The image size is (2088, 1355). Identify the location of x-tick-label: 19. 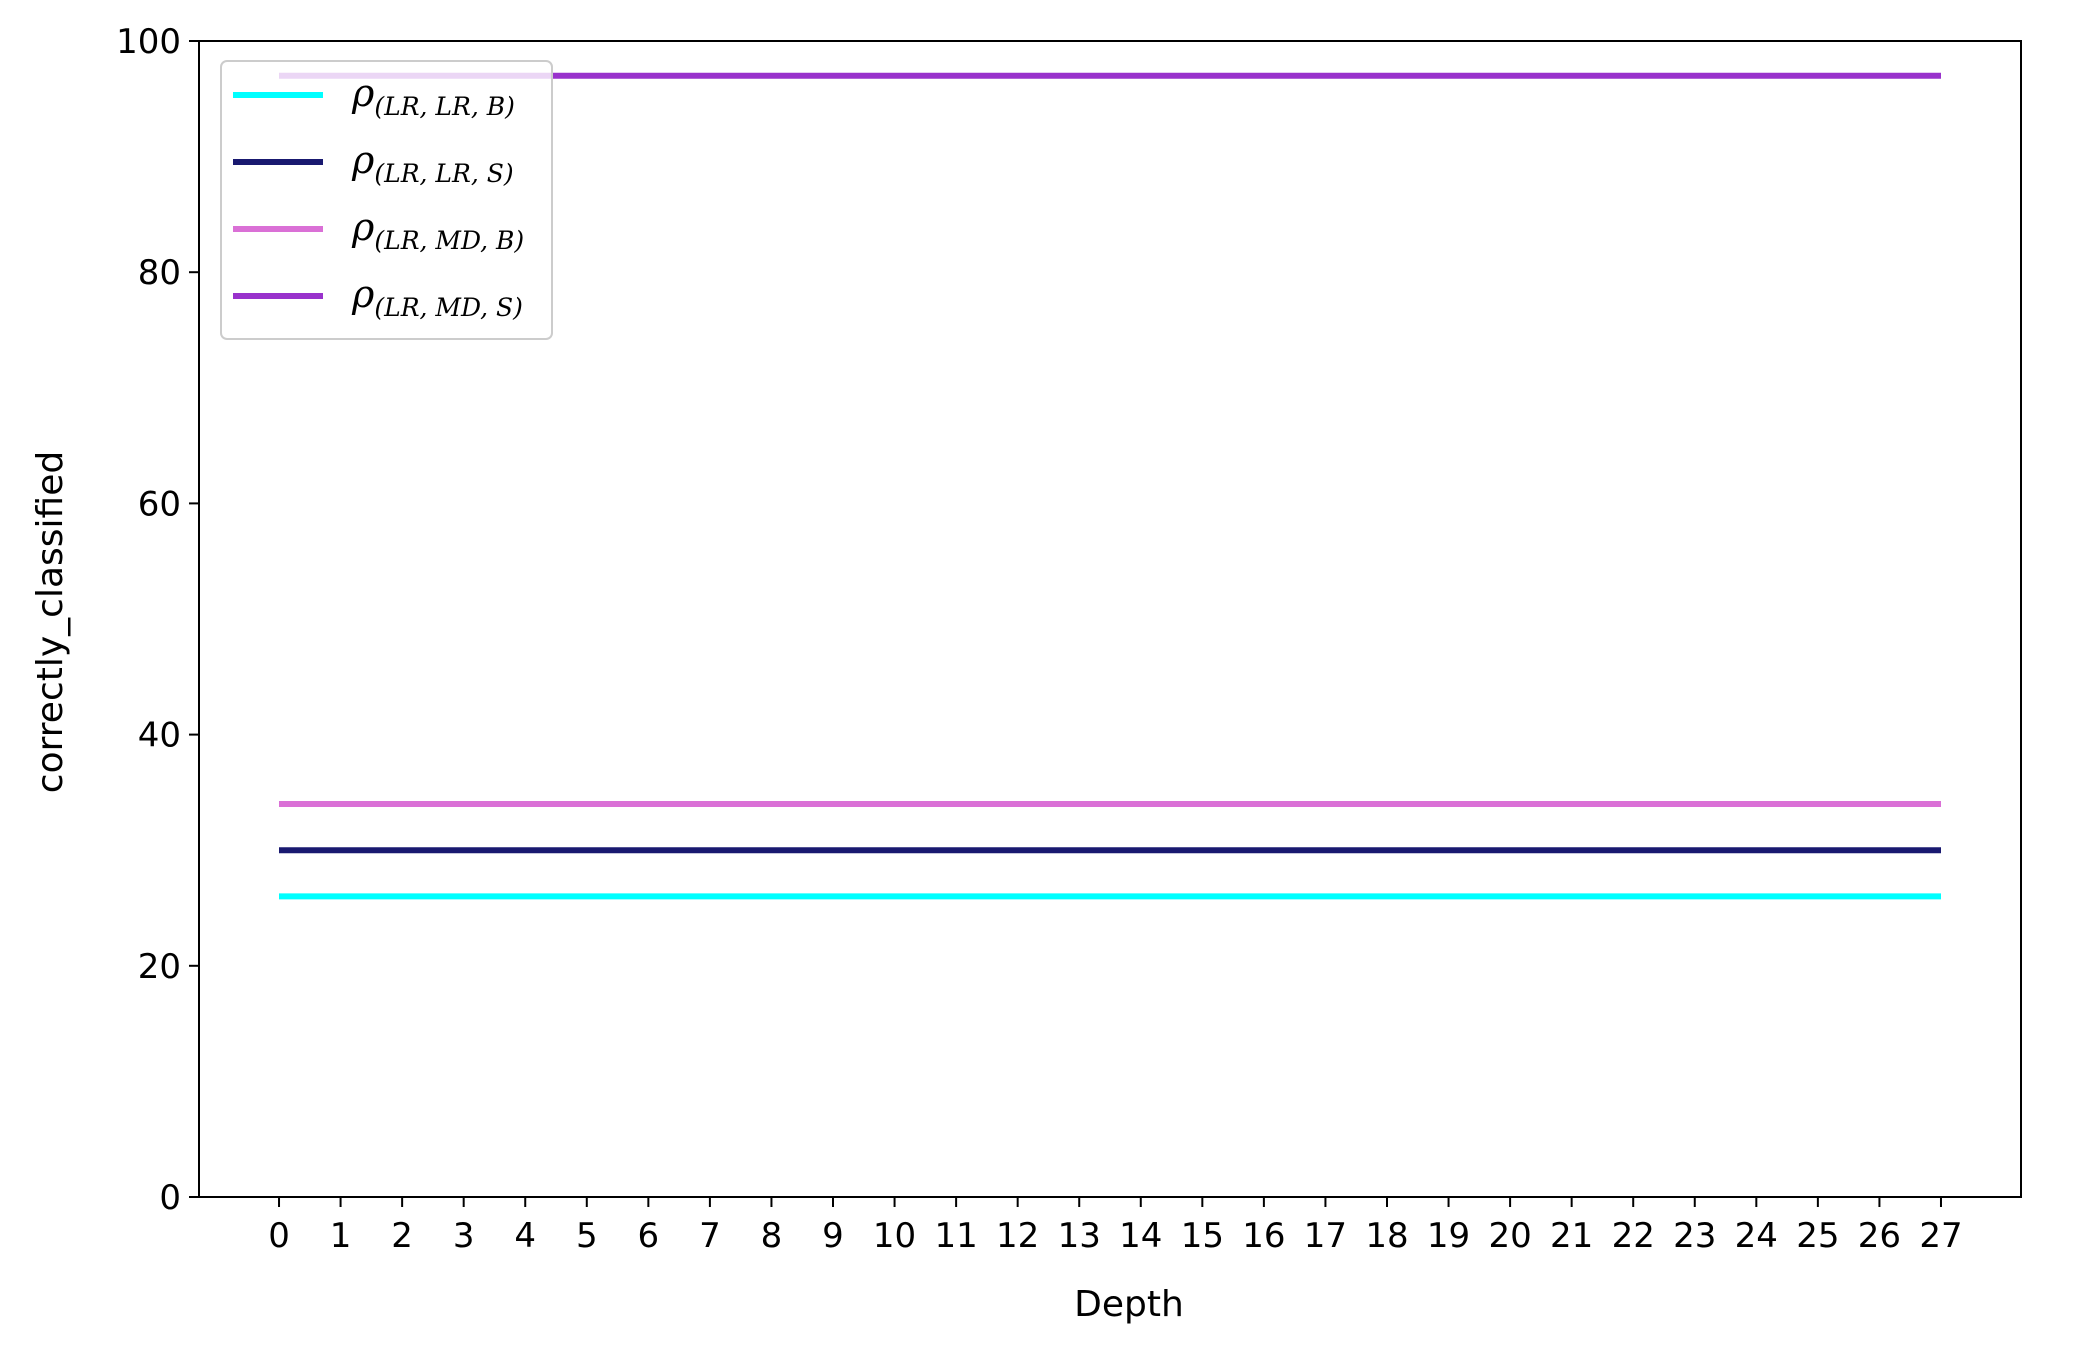
(1448, 1236).